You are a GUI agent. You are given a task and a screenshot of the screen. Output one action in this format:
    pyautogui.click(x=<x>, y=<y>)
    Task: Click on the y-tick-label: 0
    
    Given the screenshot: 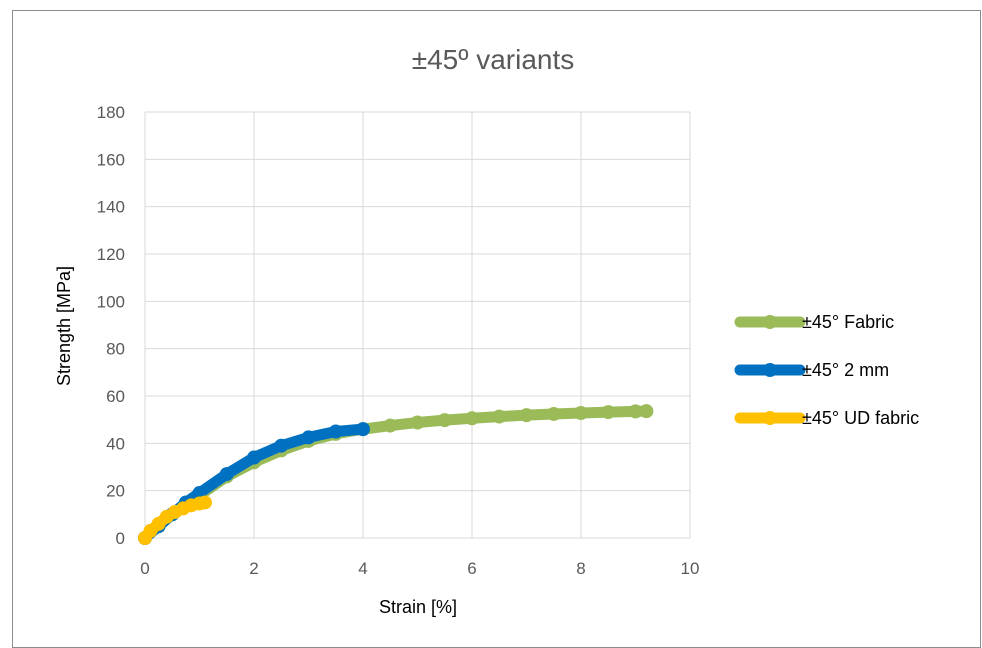 What is the action you would take?
    pyautogui.click(x=120, y=538)
    